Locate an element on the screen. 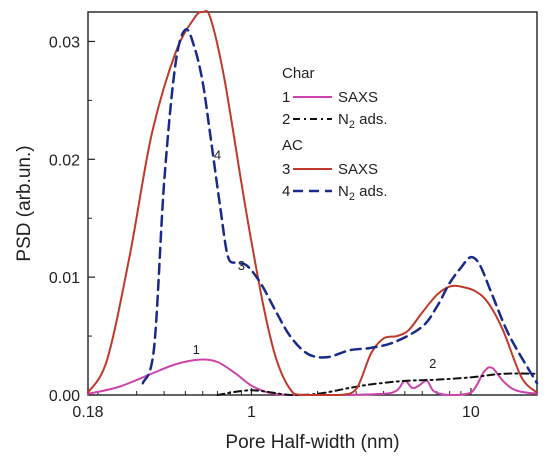  series-2-curve-label: 2 is located at coordinates (432, 363).